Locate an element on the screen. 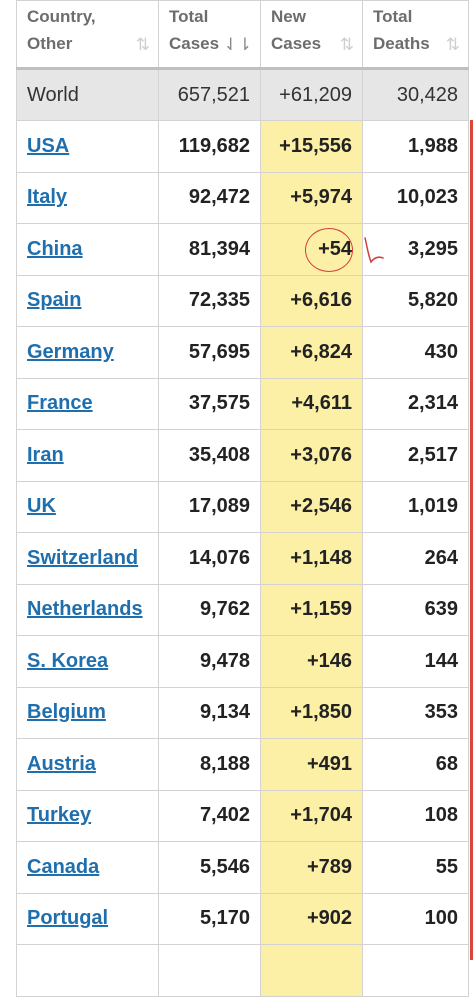  world-new-cases: +61,209 is located at coordinates (311, 94).